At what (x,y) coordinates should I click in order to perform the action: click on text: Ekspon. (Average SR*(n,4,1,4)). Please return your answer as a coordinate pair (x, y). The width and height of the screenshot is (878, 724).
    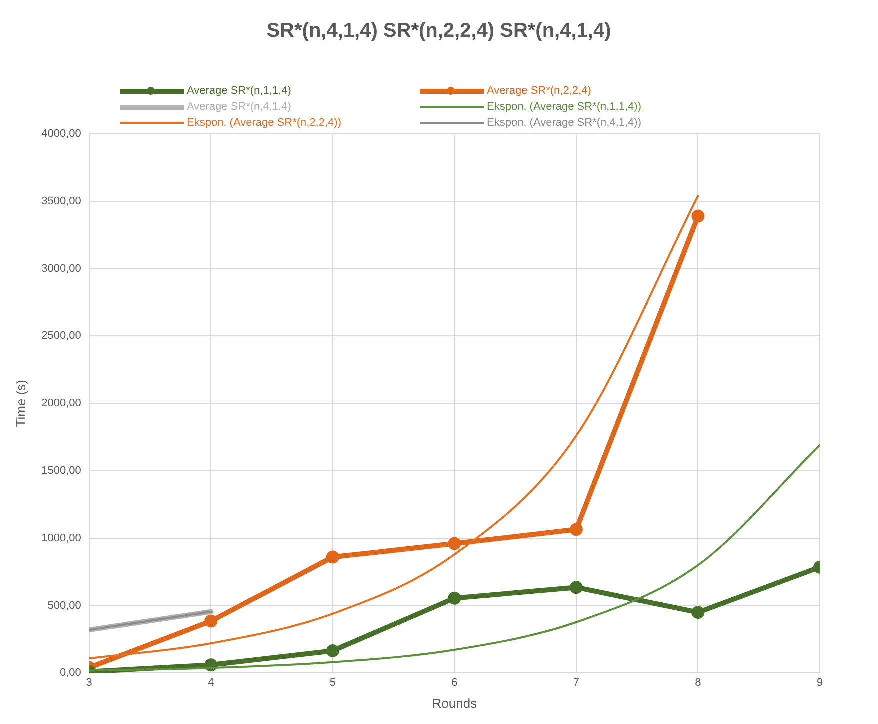
    Looking at the image, I should click on (564, 123).